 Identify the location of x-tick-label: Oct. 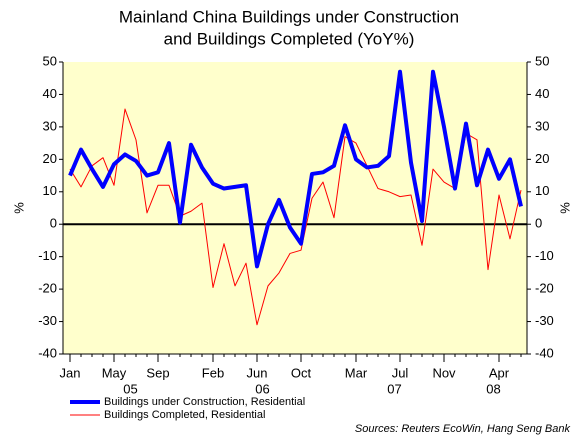
(301, 372).